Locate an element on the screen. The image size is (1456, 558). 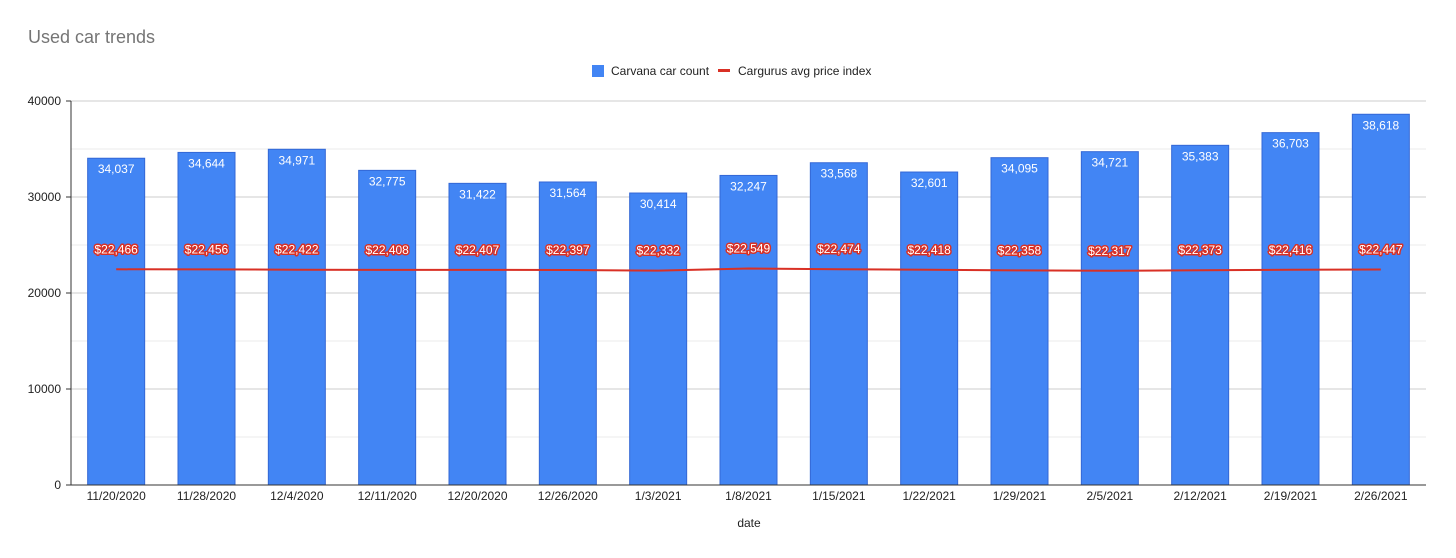
y-tick-label: 0 is located at coordinates (57, 485).